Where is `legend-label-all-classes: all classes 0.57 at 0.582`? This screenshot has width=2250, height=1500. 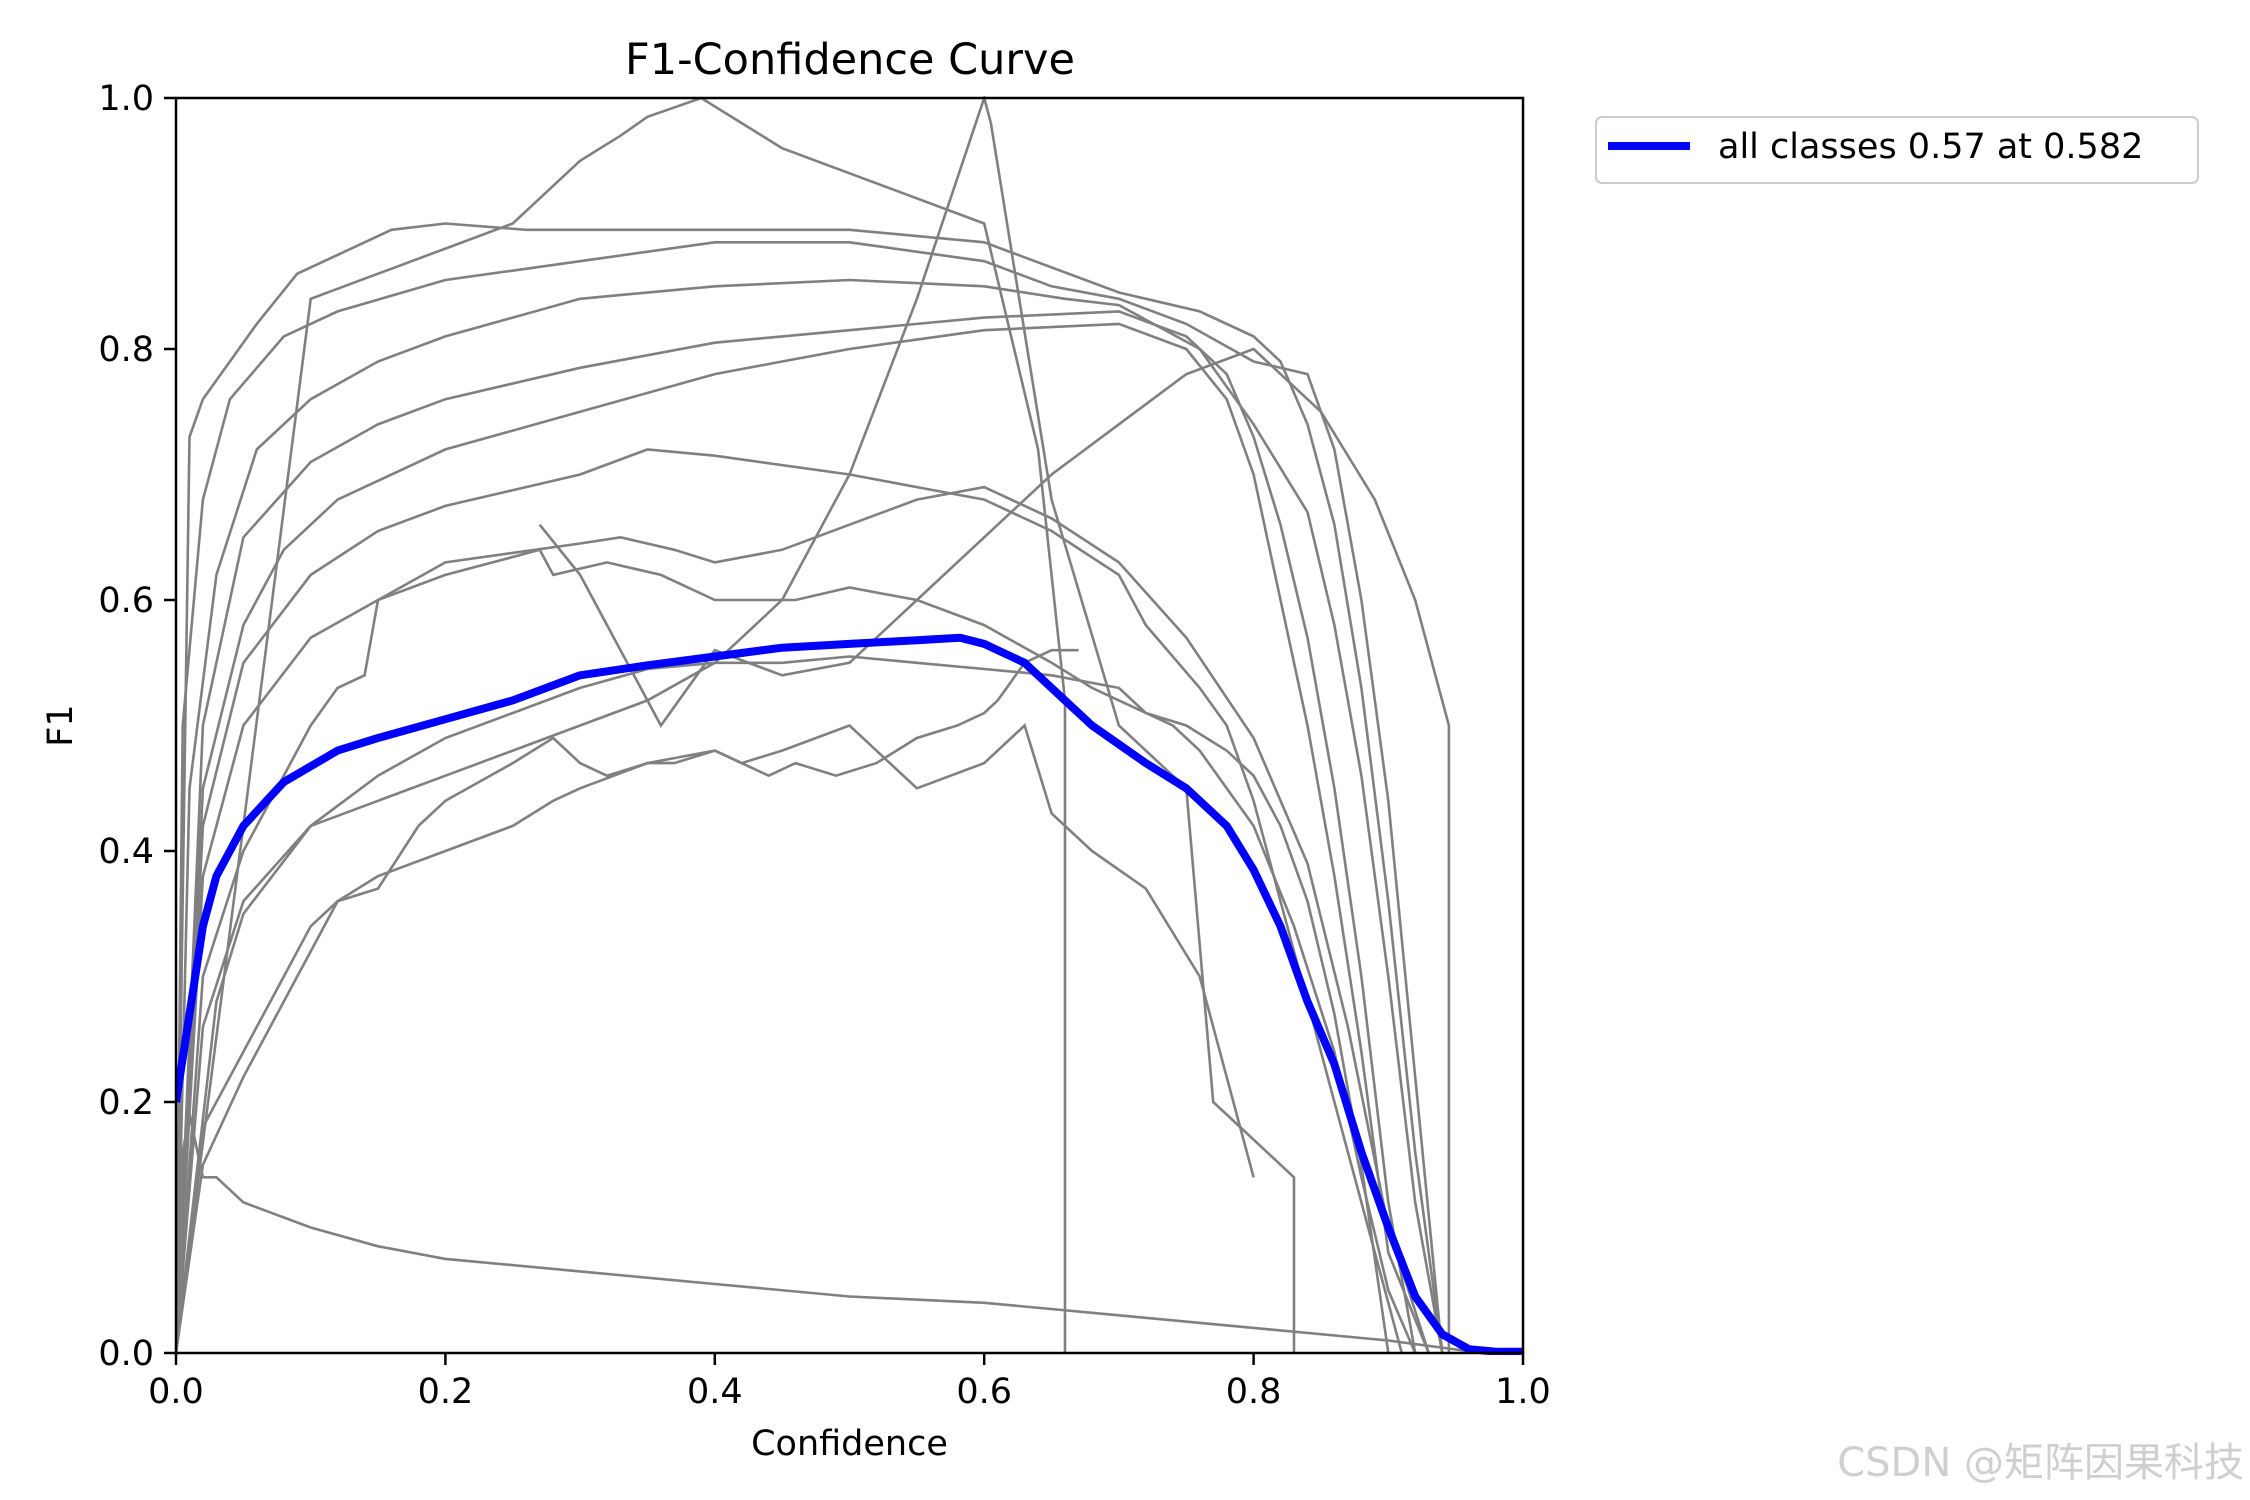 legend-label-all-classes: all classes 0.57 at 0.582 is located at coordinates (1930, 147).